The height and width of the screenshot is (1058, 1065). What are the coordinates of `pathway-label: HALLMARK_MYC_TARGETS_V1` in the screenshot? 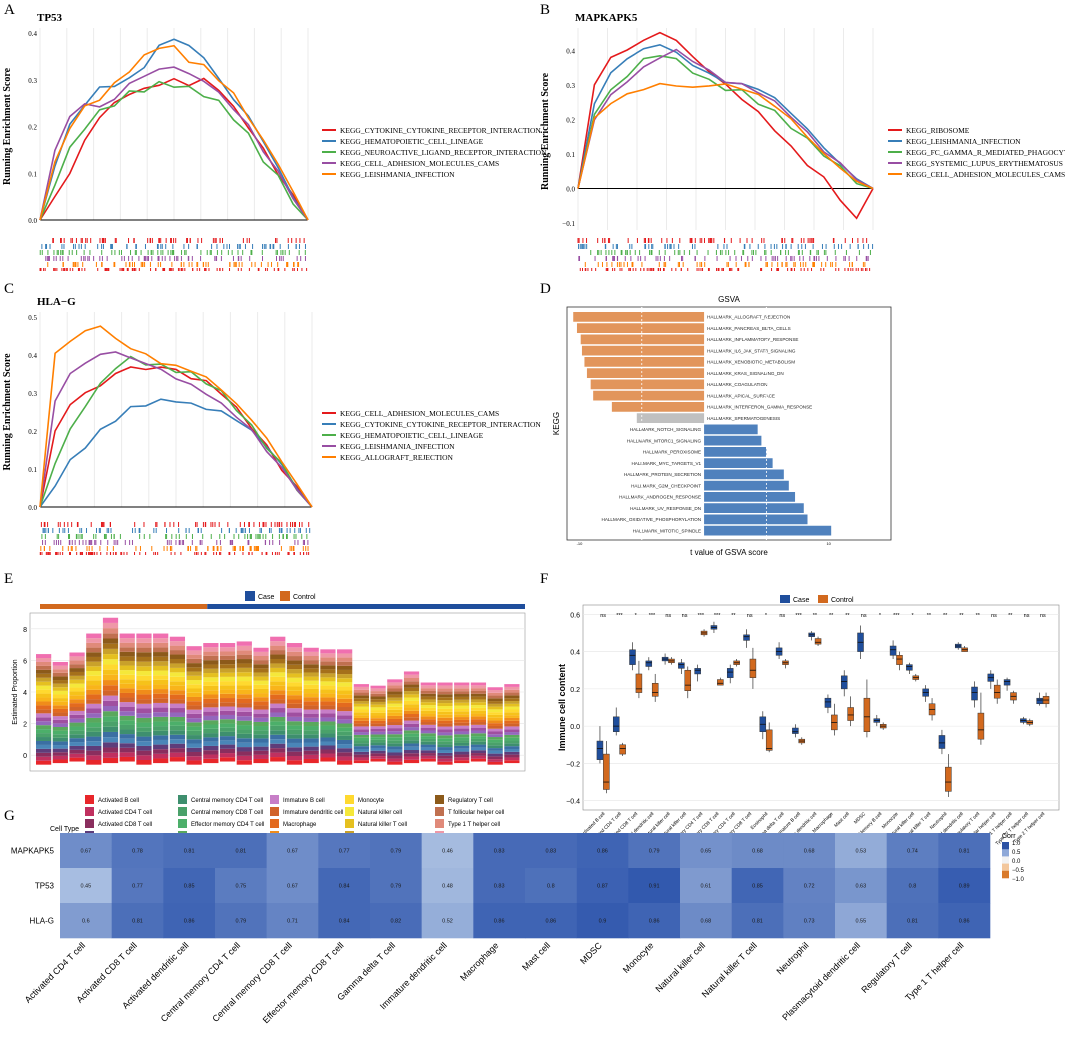 It's located at (666, 463).